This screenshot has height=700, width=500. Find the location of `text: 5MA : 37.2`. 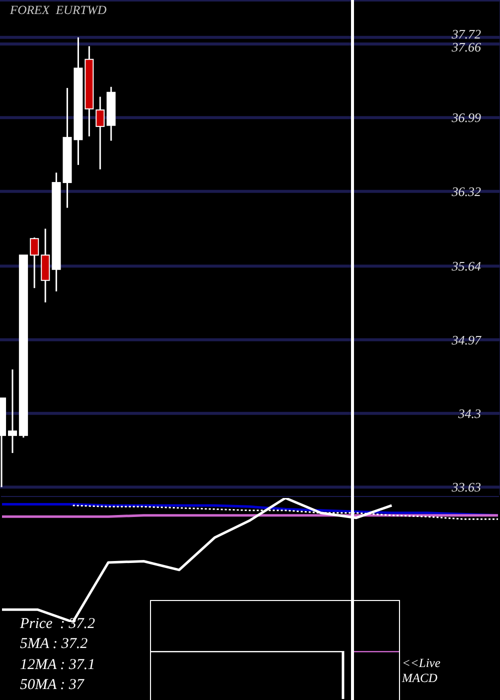

text: 5MA : 37.2 is located at coordinates (54, 644).